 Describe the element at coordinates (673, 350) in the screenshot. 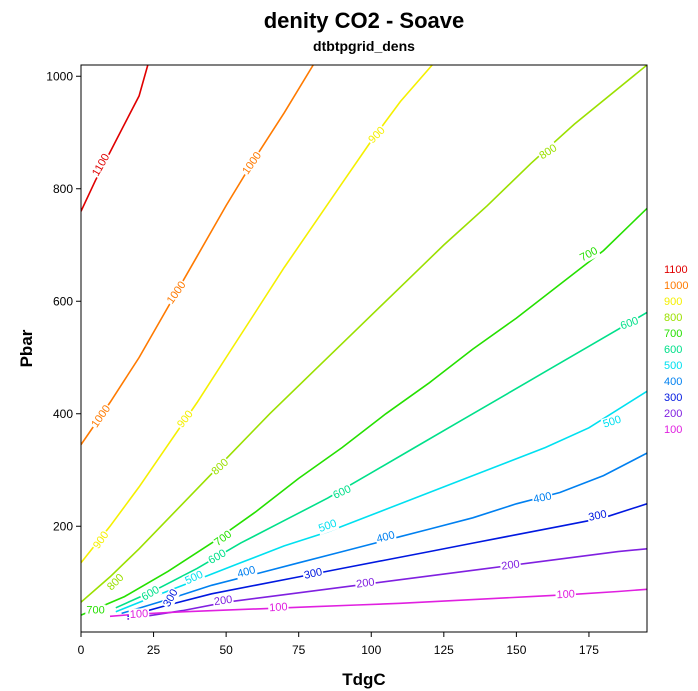

I see `legend-entry-600: 600` at that location.